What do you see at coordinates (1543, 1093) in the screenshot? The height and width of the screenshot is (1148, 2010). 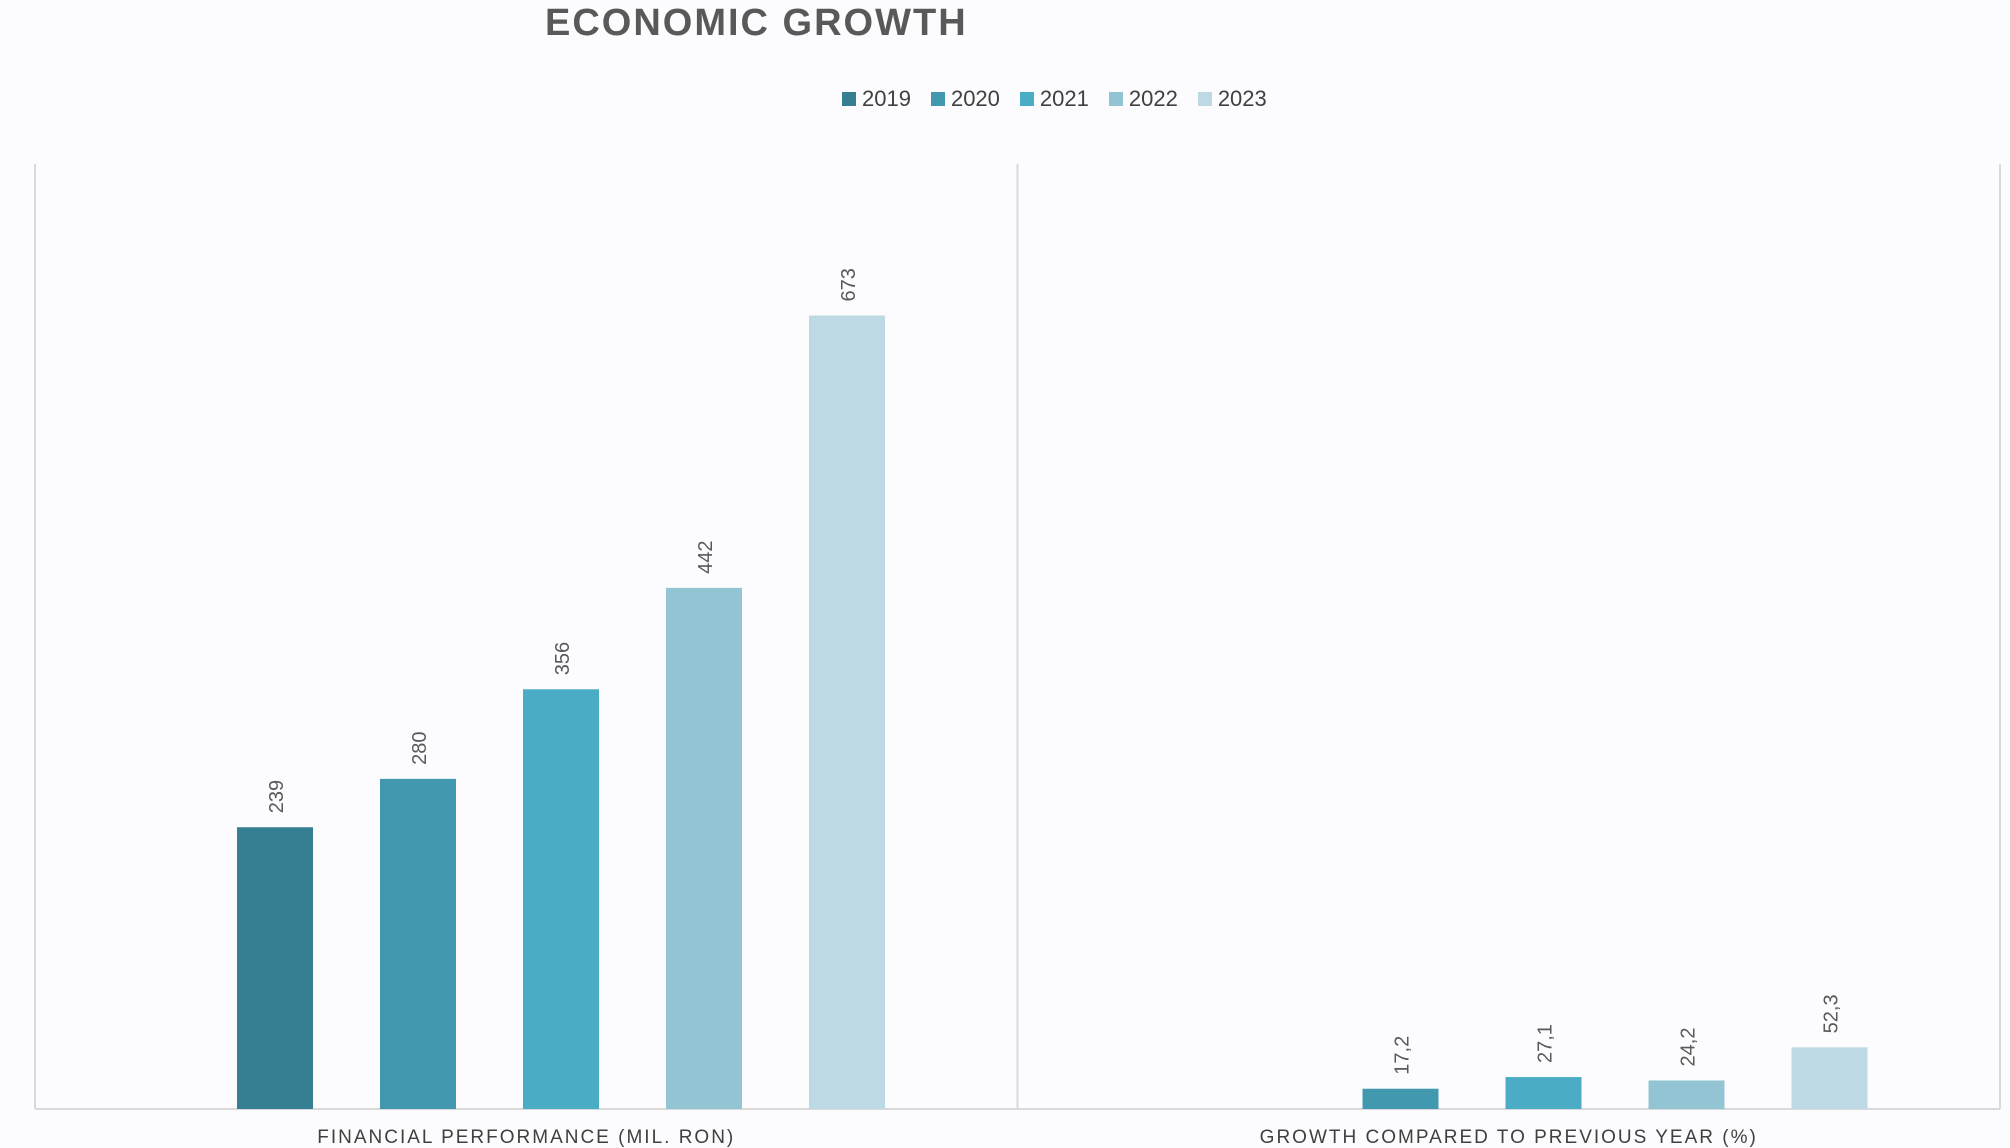 I see `bar-2021-growth` at bounding box center [1543, 1093].